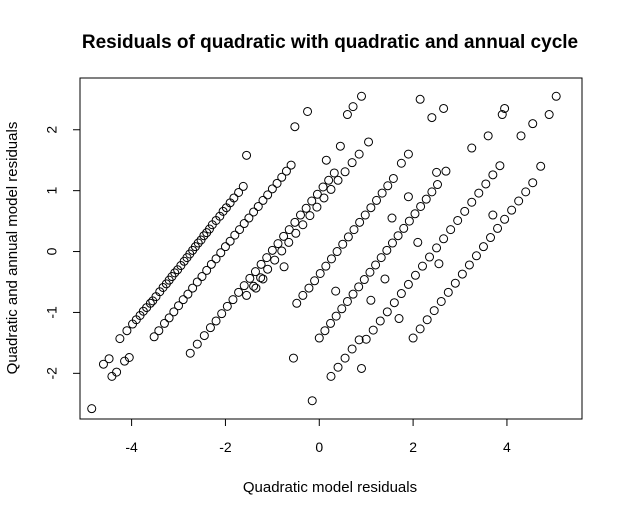 Image resolution: width=622 pixels, height=517 pixels. What do you see at coordinates (131, 447) in the screenshot?
I see `x-tick-label: -4` at bounding box center [131, 447].